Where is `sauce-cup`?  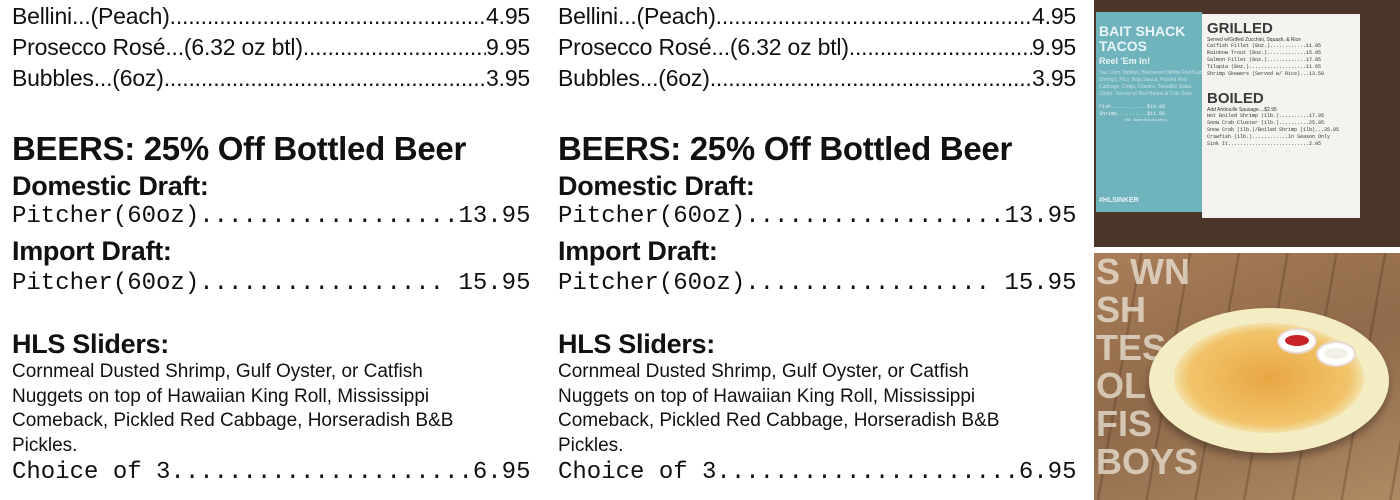 sauce-cup is located at coordinates (1336, 354).